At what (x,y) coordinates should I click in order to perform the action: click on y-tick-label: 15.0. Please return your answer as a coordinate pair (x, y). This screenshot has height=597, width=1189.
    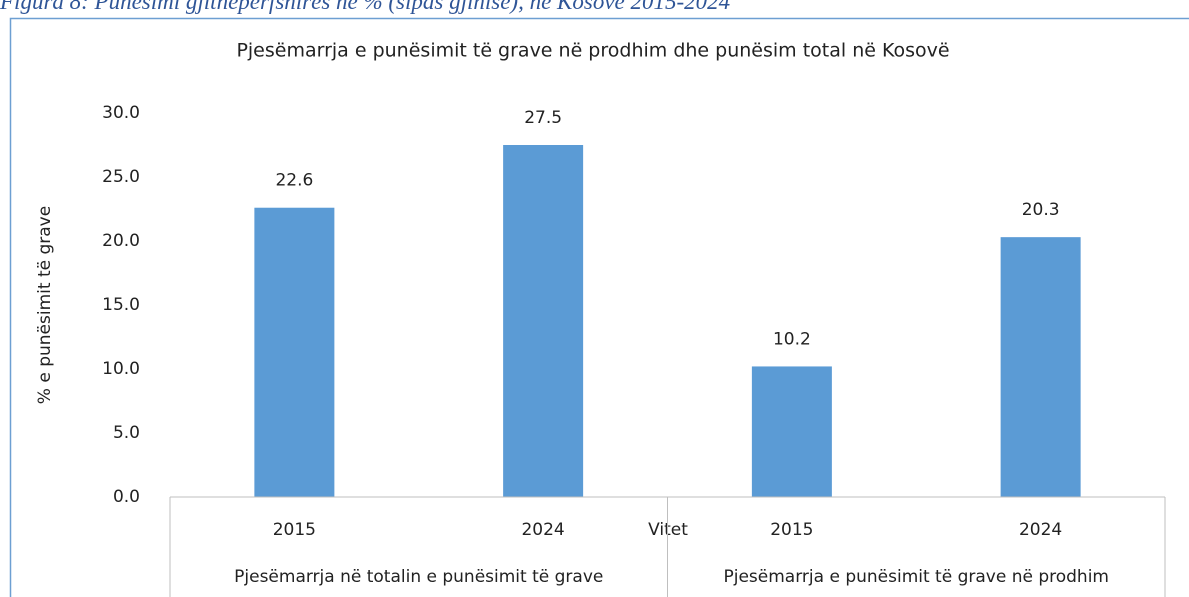
    Looking at the image, I should click on (121, 305).